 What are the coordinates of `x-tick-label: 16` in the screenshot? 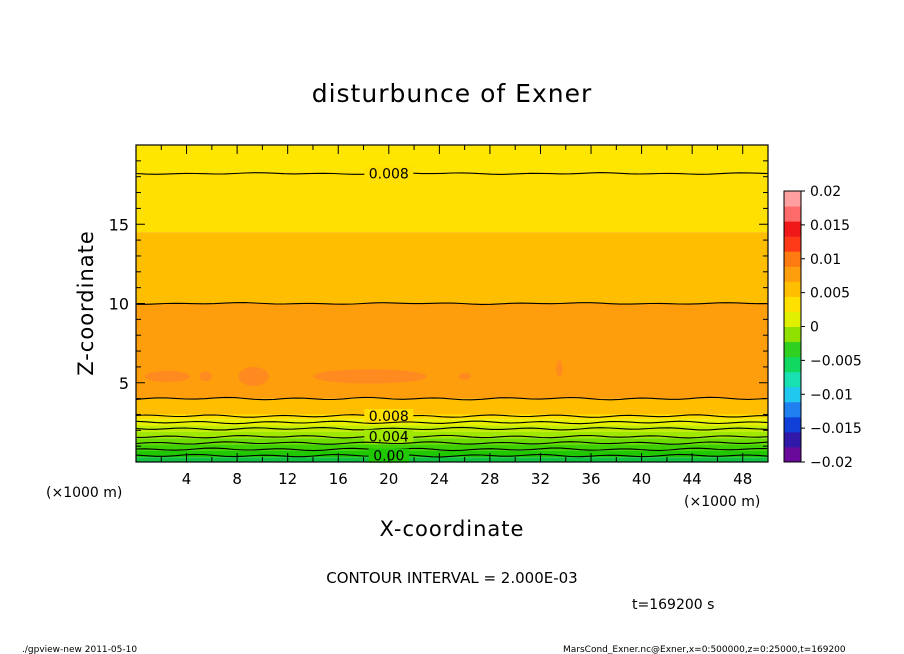 It's located at (338, 479).